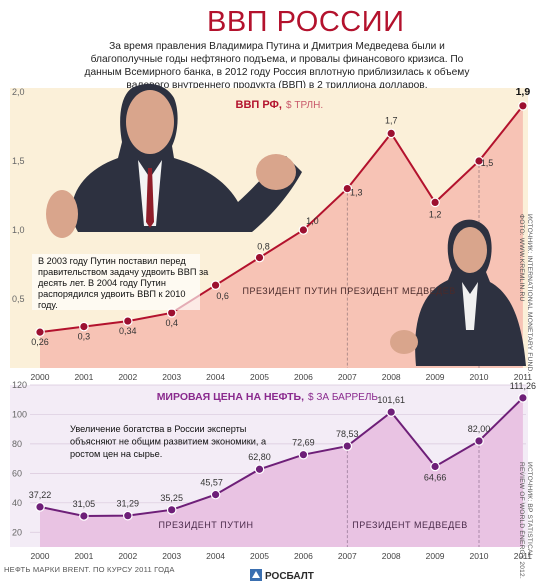  What do you see at coordinates (84, 326) in the screenshot?
I see `gdp-point-2001` at bounding box center [84, 326].